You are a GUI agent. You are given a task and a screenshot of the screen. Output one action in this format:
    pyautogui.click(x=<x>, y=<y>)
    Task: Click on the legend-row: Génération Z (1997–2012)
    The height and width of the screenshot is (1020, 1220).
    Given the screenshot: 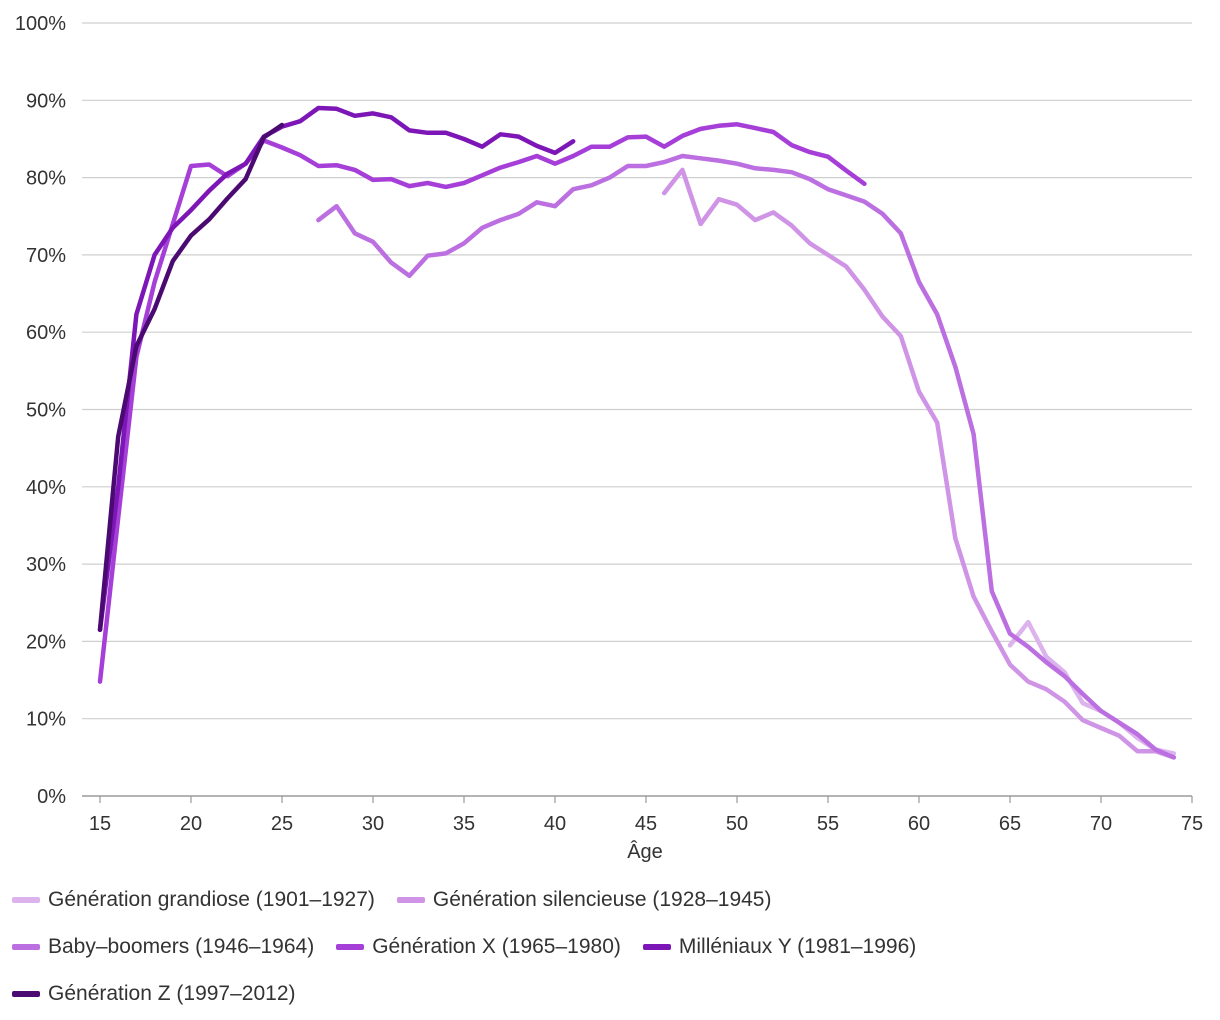 What is the action you would take?
    pyautogui.click(x=607, y=993)
    